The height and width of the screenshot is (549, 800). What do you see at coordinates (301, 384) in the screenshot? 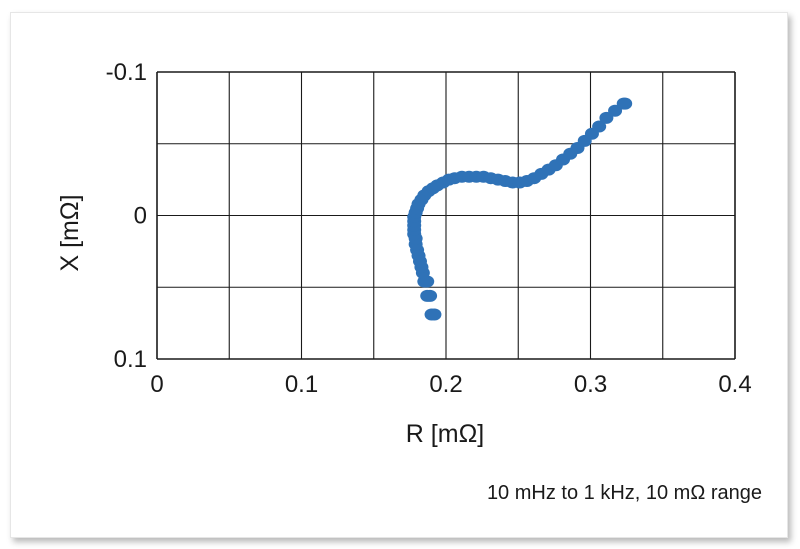
I see `x-tick-label: 0.1` at bounding box center [301, 384].